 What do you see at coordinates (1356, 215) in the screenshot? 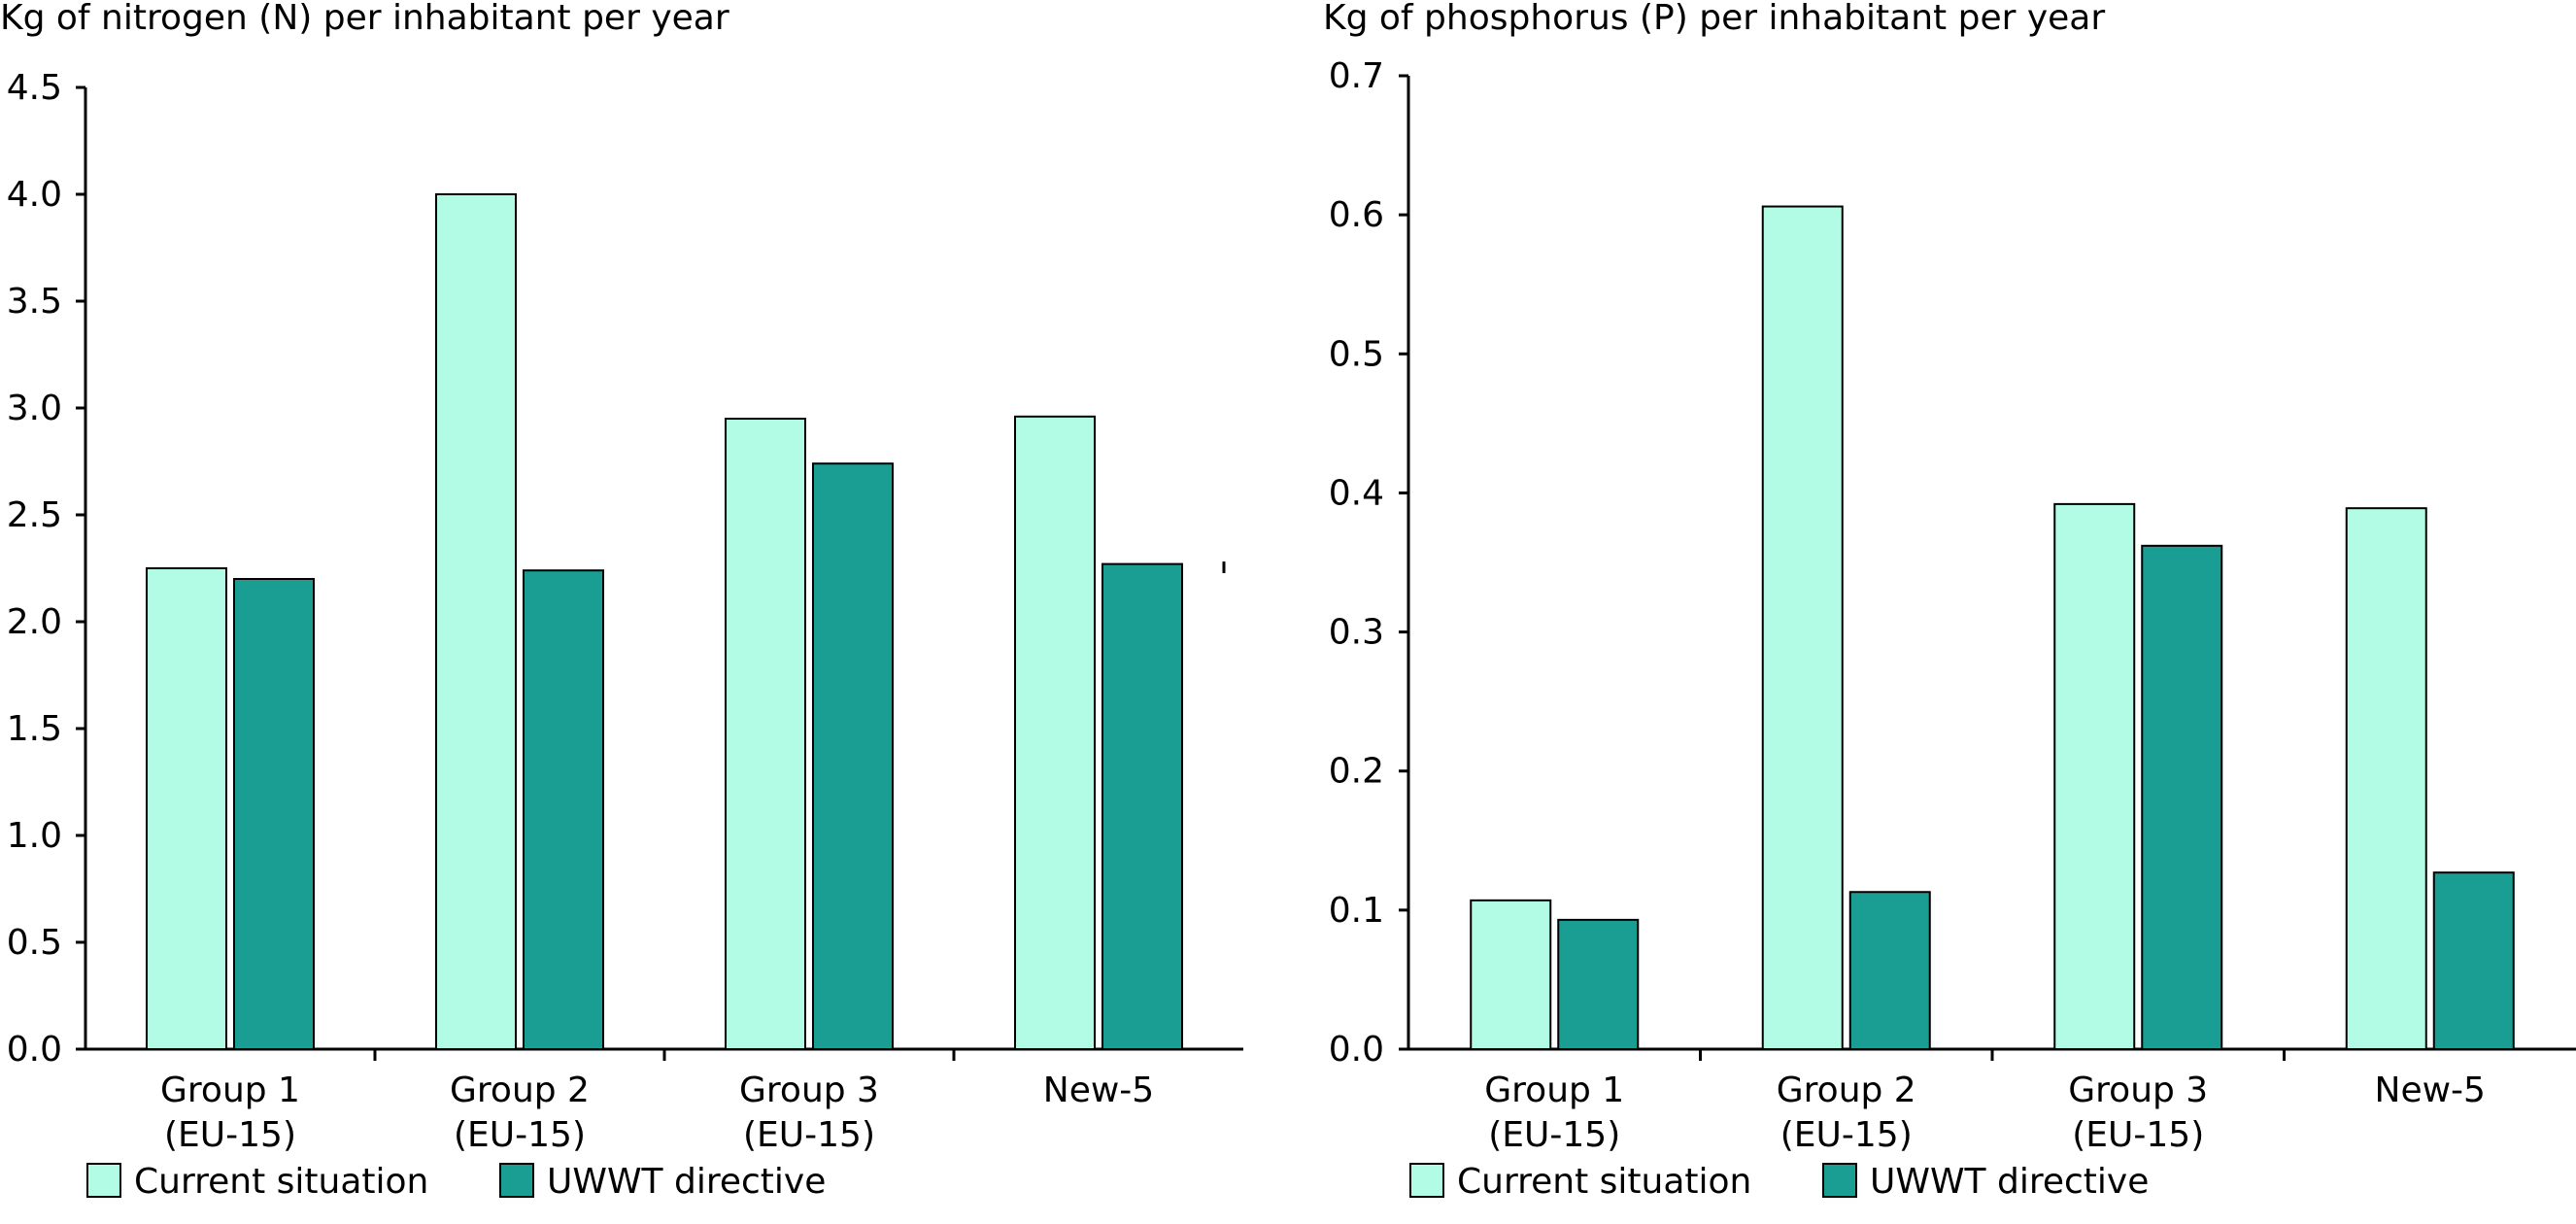
I see `y-tick-label: 0.6` at bounding box center [1356, 215].